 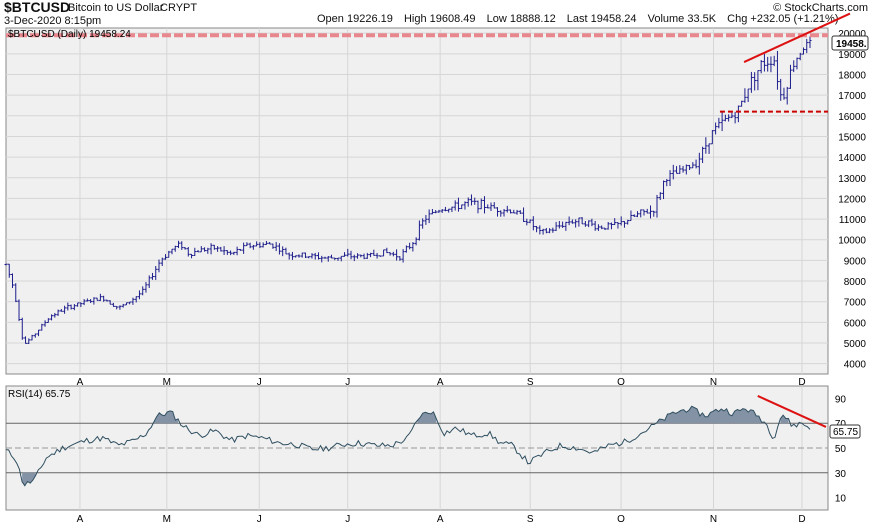 I want to click on price-last-tag-text: 19458., so click(x=851, y=44).